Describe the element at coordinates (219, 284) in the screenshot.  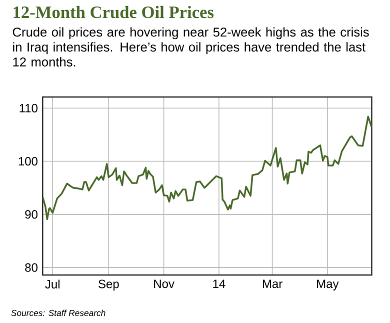
I see `x-tick-label: 14` at that location.